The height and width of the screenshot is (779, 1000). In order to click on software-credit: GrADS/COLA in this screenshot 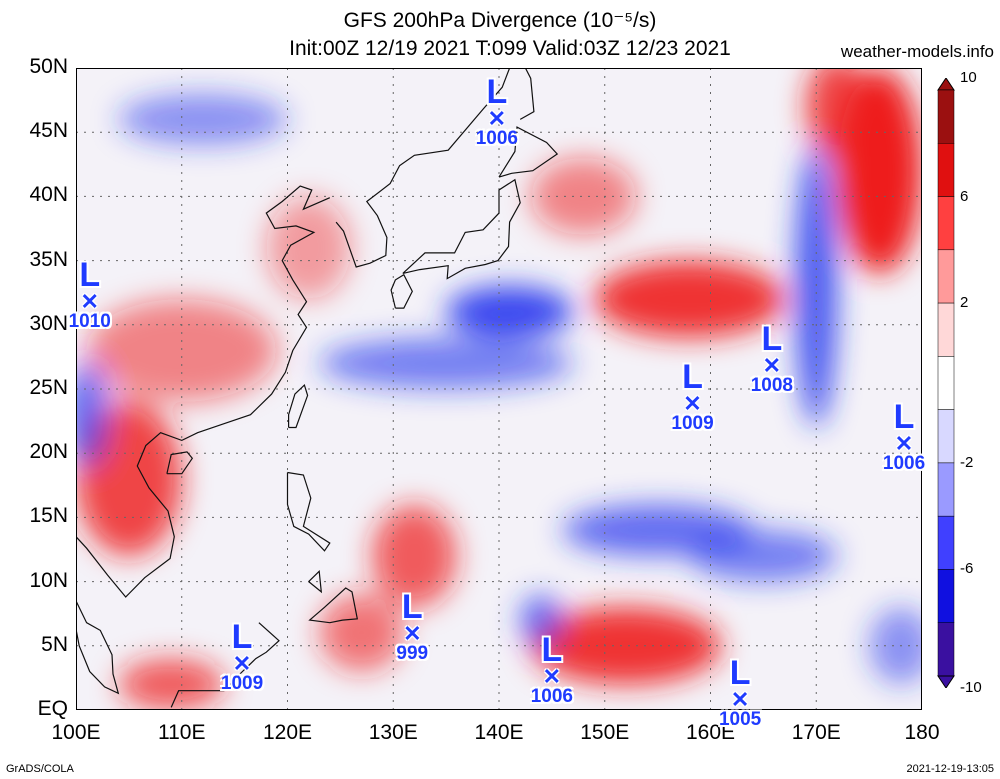, I will do `click(40, 769)`.